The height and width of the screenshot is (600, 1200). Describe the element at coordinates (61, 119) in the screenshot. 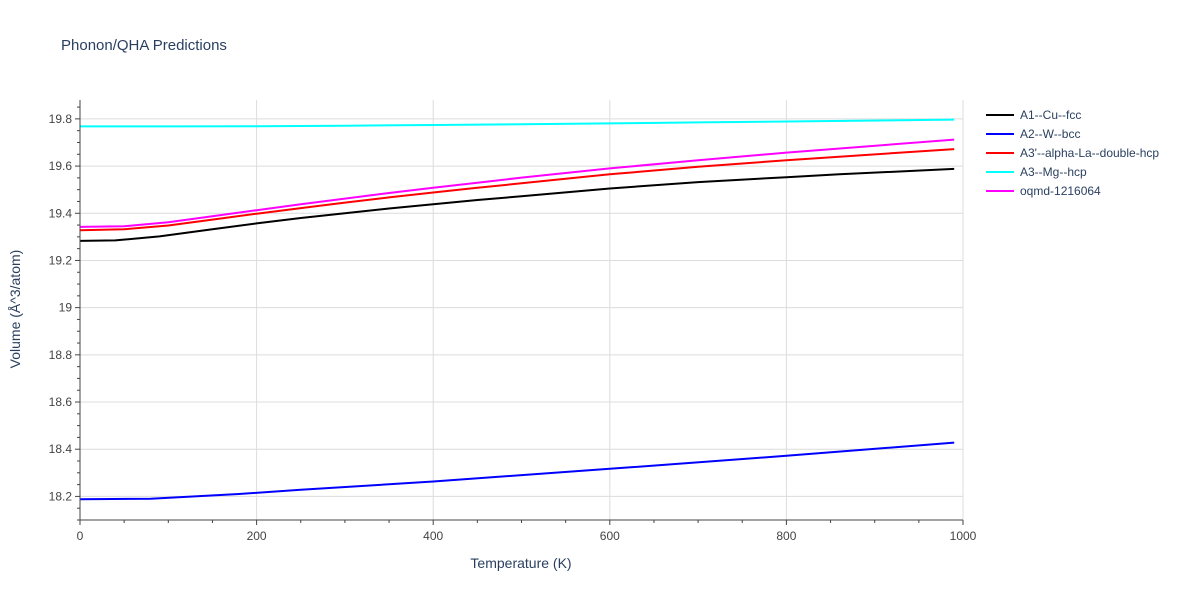

I see `y-tick-label: 19.8` at that location.